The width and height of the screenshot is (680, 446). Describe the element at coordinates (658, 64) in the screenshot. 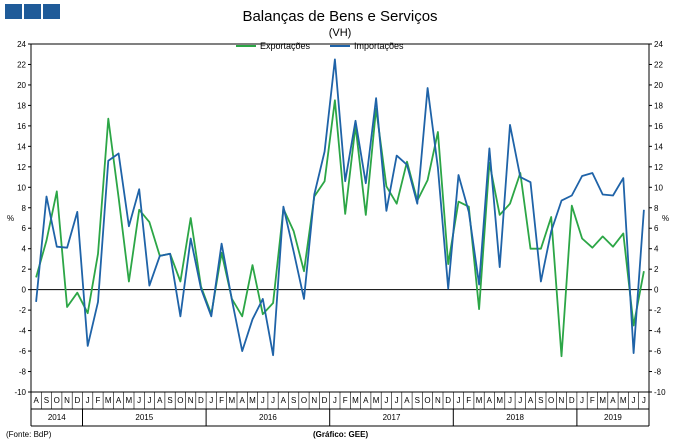

I see `y-tick-label-right: 22` at that location.